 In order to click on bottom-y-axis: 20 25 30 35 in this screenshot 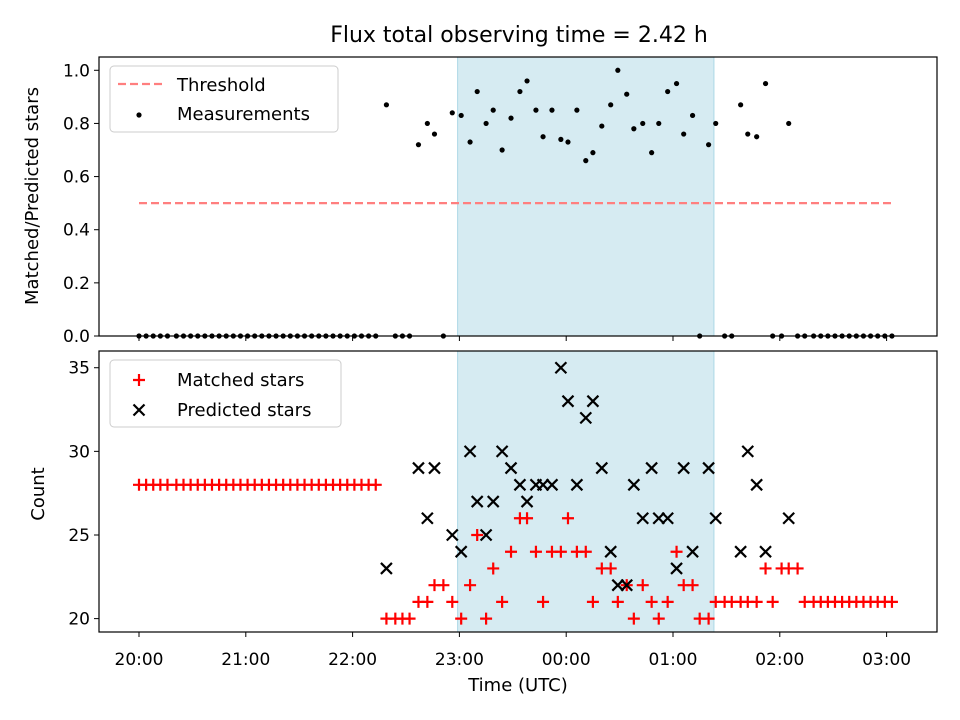, I will do `click(83, 494)`.